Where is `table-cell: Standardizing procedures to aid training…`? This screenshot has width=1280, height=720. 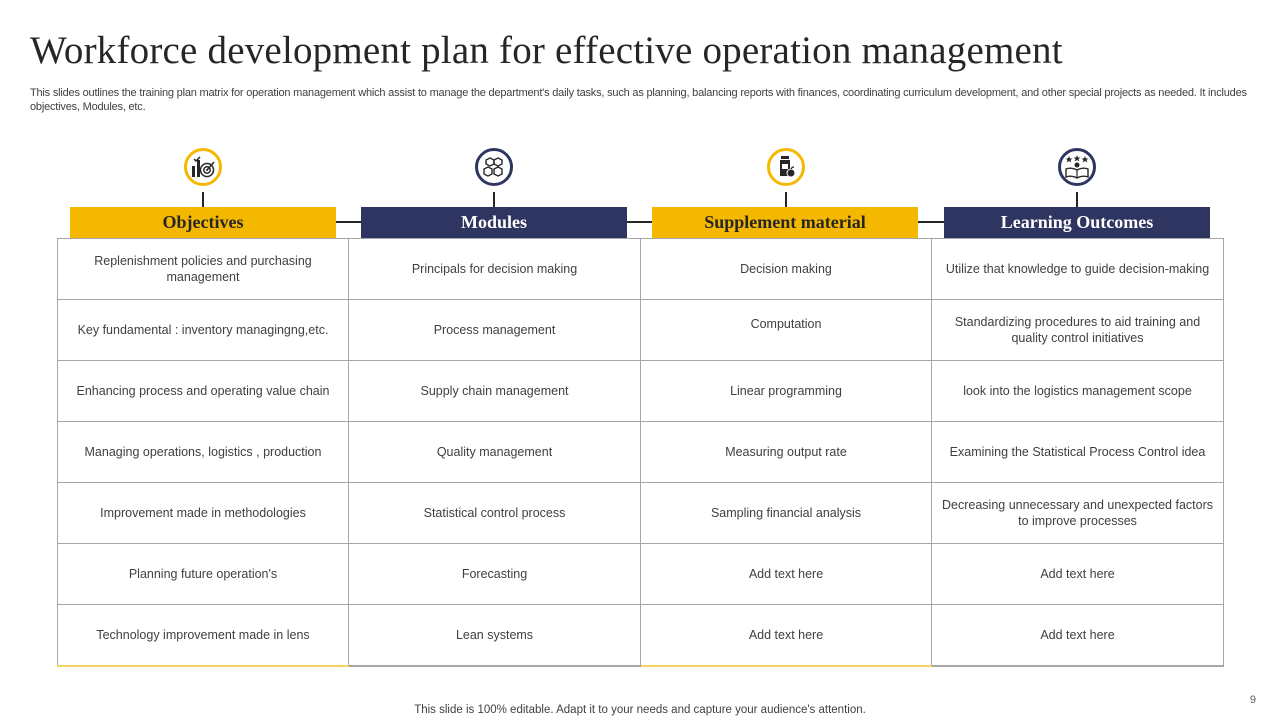 table-cell: Standardizing procedures to aid training… is located at coordinates (1077, 330).